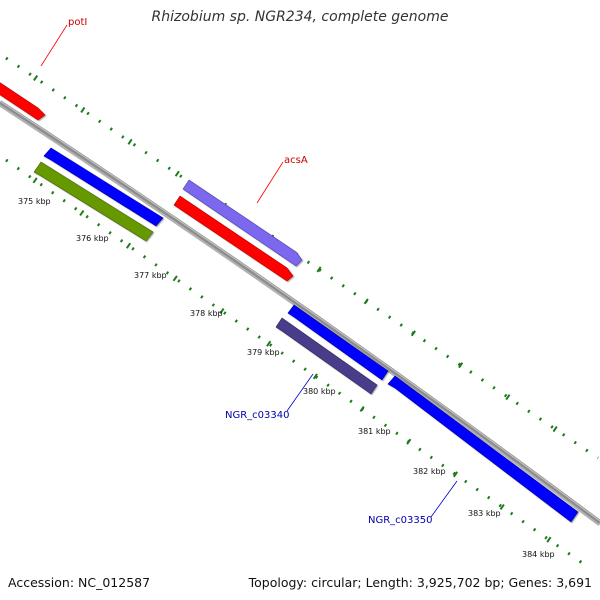  What do you see at coordinates (483, 449) in the screenshot?
I see `gene-arrow-NGR_c03350` at bounding box center [483, 449].